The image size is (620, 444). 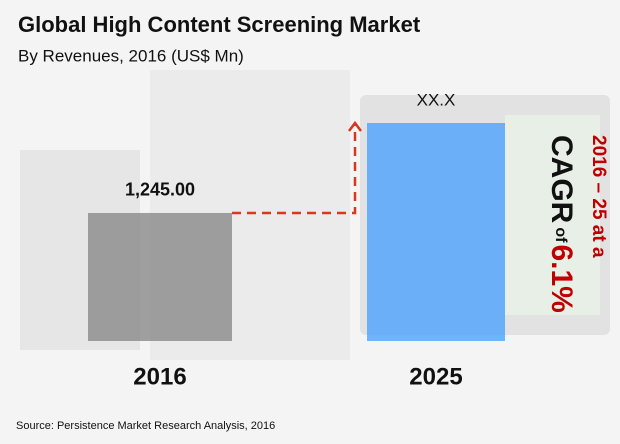 I want to click on cagr-label: CAGR, so click(x=561, y=179).